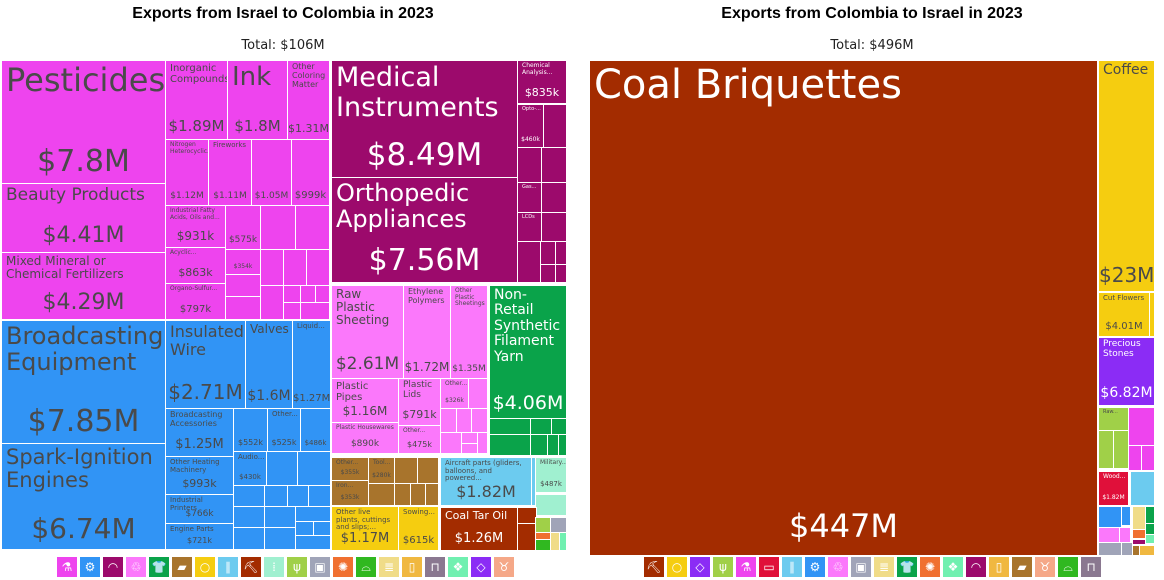 This screenshot has height=580, width=1164. What do you see at coordinates (274, 567) in the screenshot?
I see `ammo-icon: ⁞` at bounding box center [274, 567].